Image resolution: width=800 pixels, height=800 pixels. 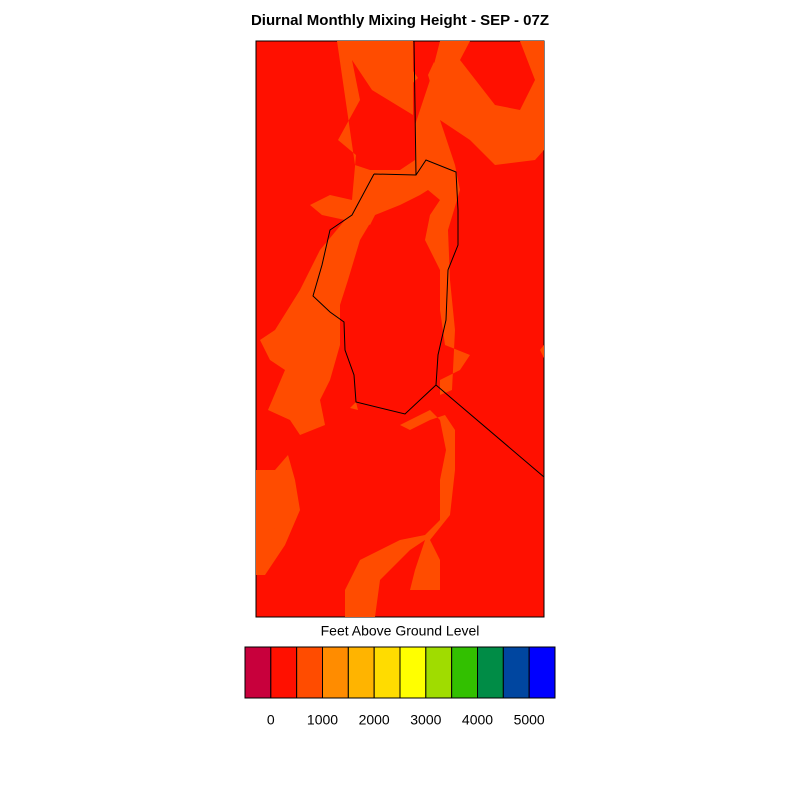 I want to click on colorbar-tick-label: 5000, so click(x=529, y=720).